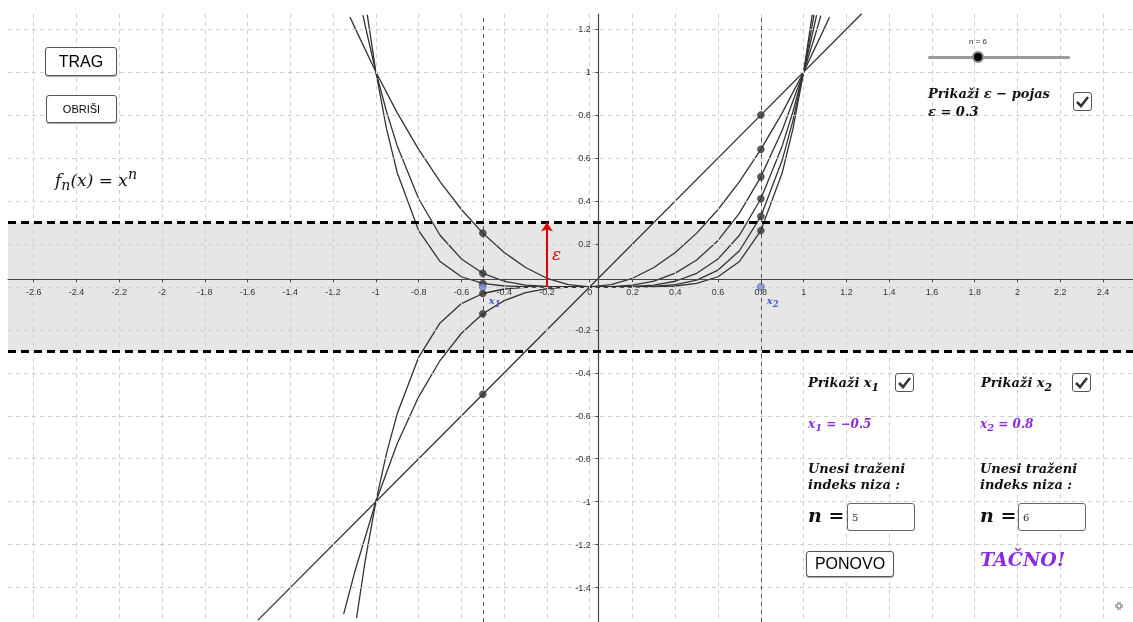 The height and width of the screenshot is (622, 1133). Describe the element at coordinates (583, 372) in the screenshot. I see `y-tick-label: -0.4` at that location.